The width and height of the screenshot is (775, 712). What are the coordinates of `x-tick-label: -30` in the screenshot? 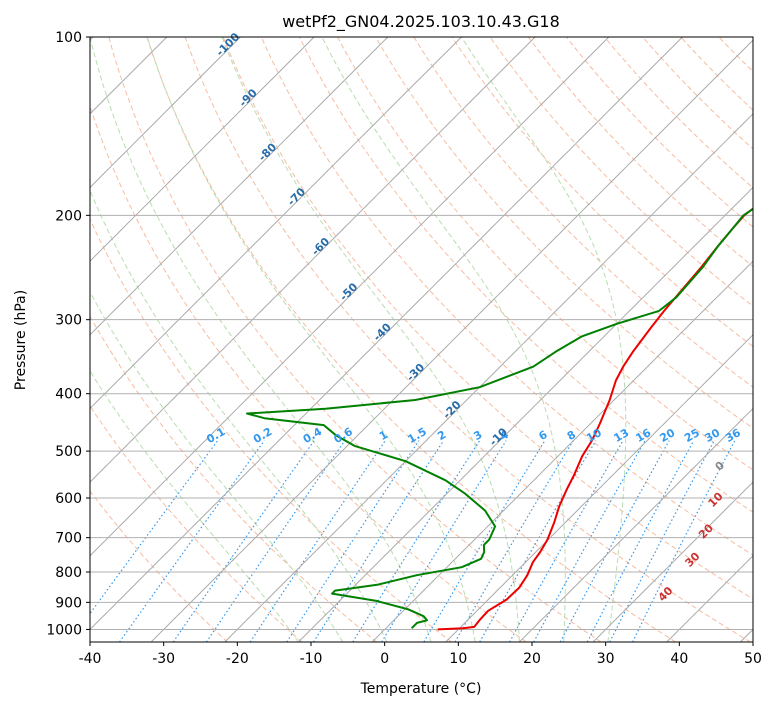 It's located at (163, 659).